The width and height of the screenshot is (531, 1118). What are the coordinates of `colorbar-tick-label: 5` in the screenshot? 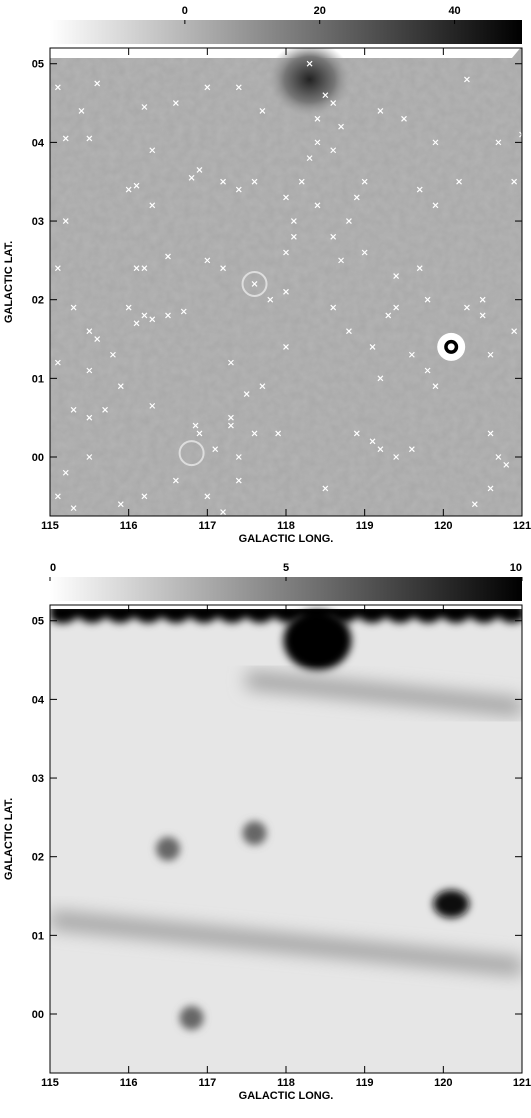 It's located at (286, 568).